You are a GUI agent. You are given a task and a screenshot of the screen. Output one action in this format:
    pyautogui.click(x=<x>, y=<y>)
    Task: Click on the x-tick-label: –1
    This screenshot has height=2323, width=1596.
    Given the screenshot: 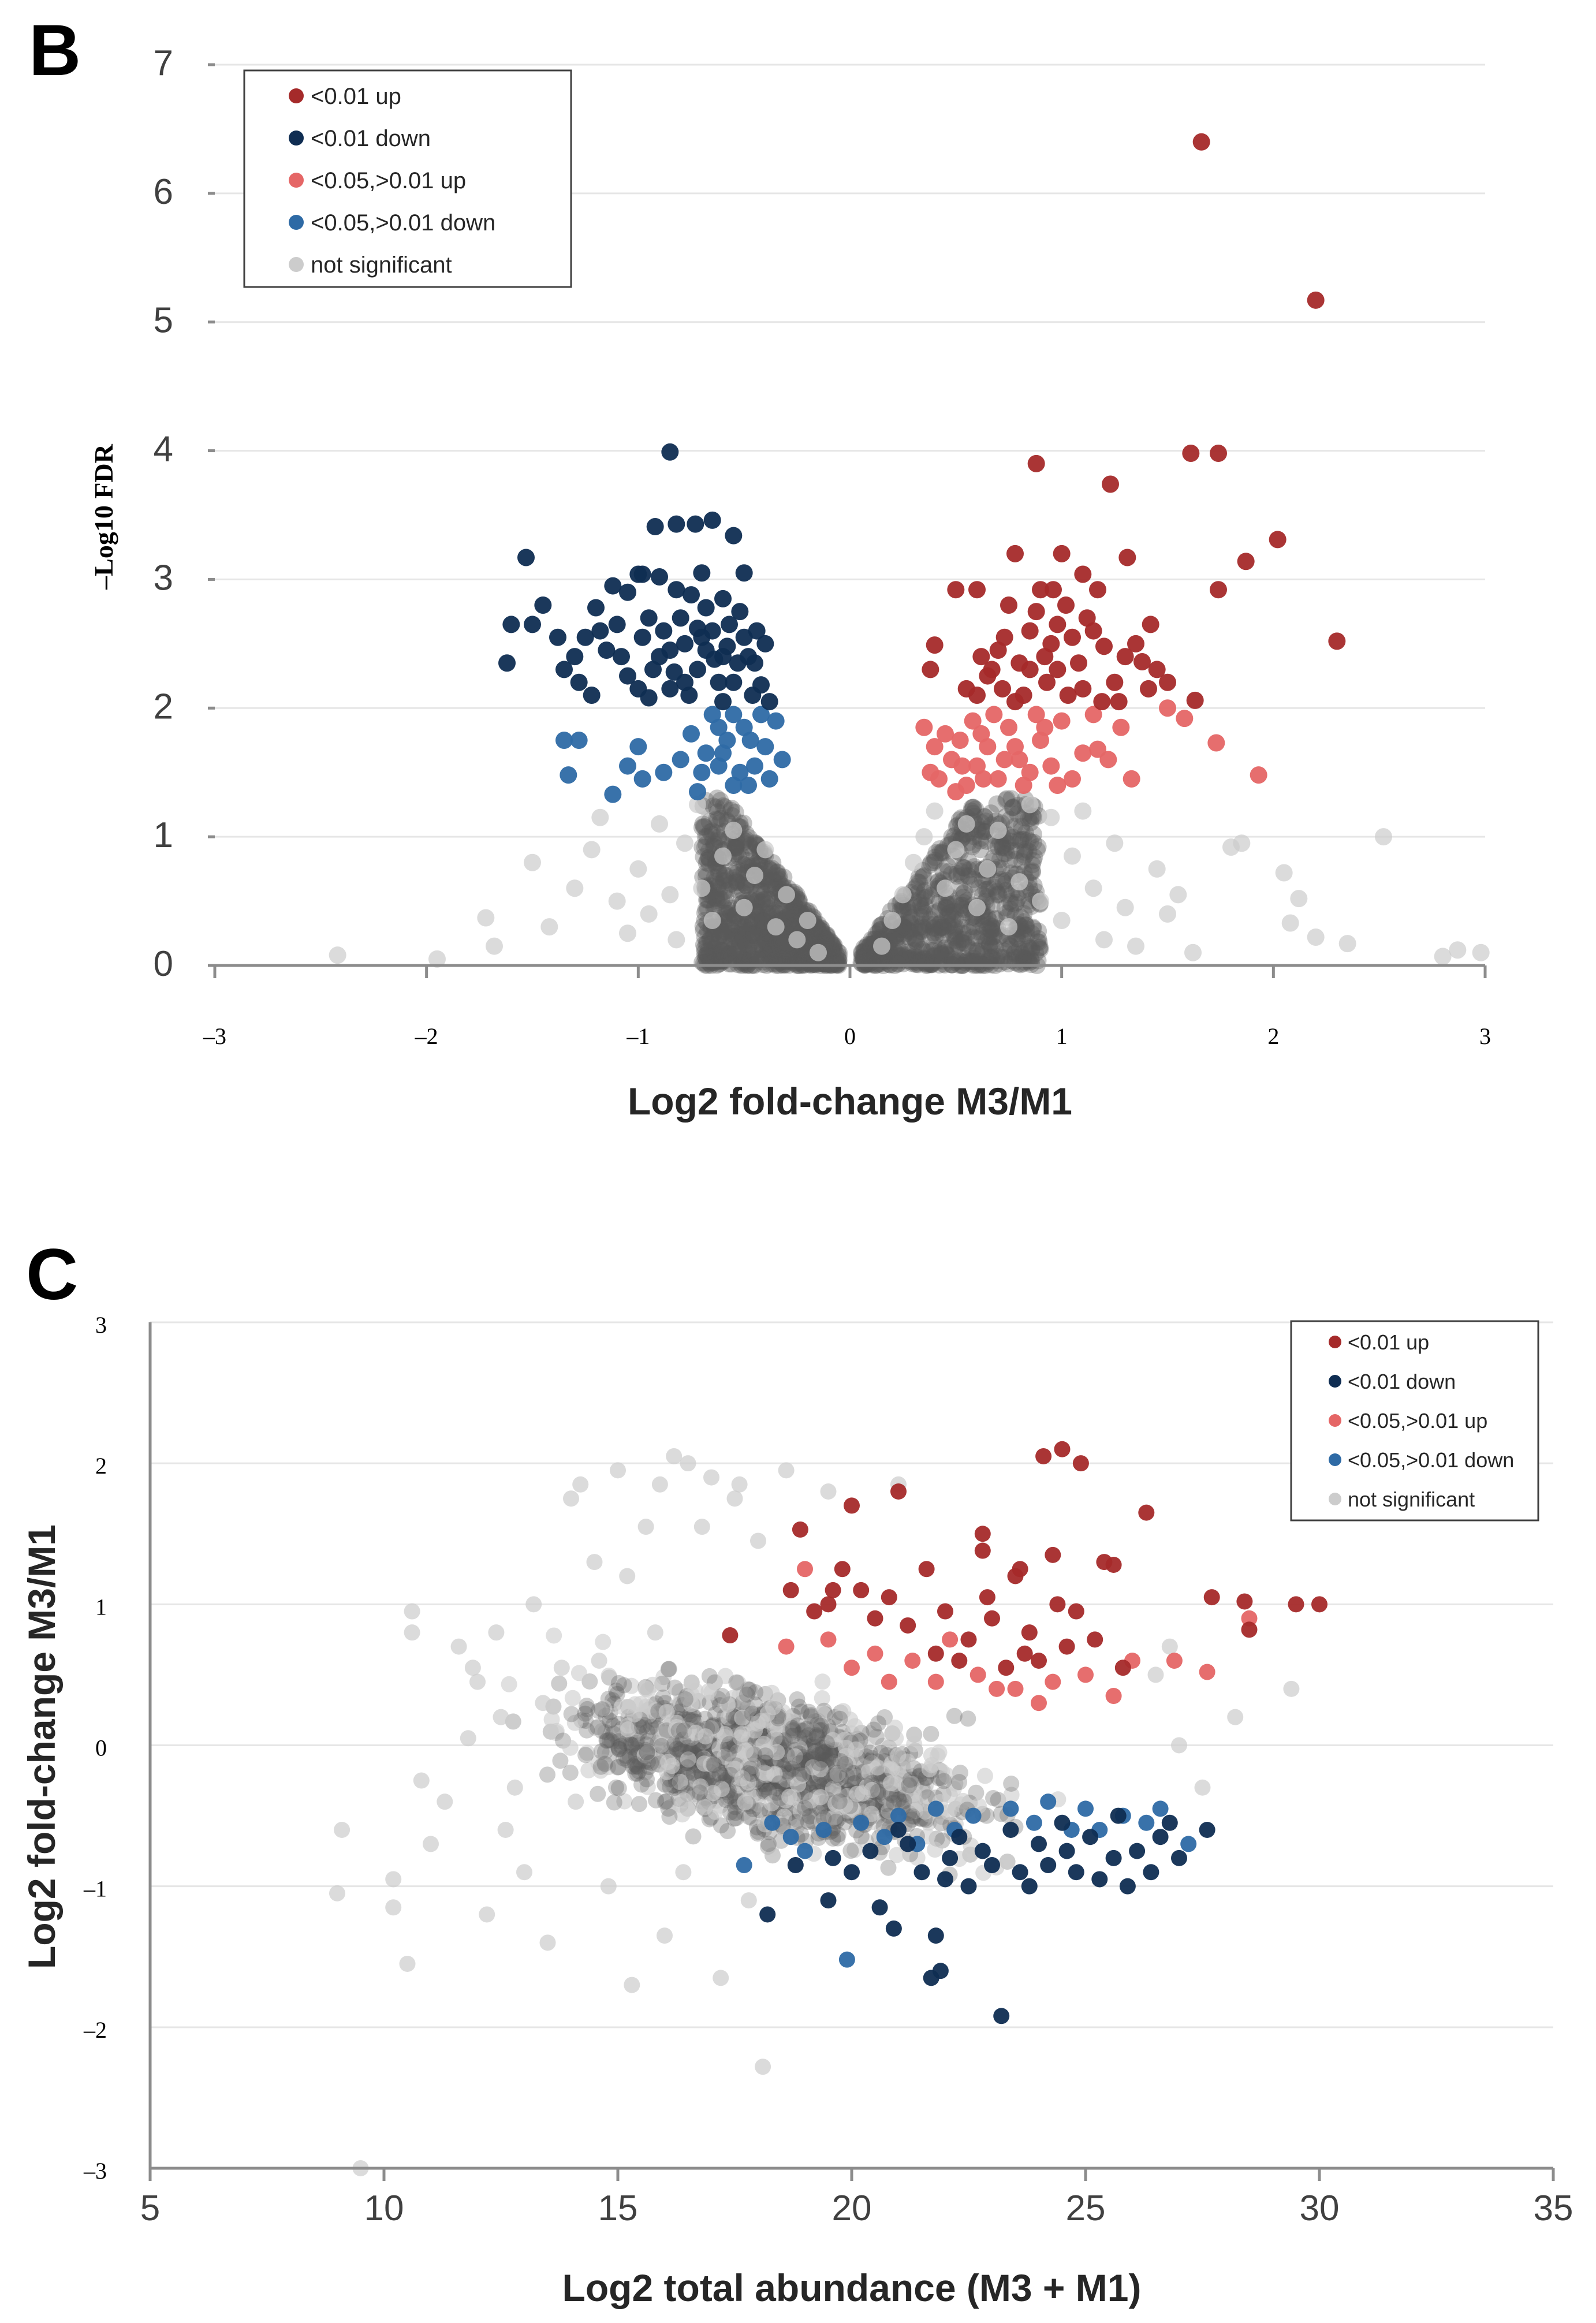 What is the action you would take?
    pyautogui.click(x=638, y=1036)
    